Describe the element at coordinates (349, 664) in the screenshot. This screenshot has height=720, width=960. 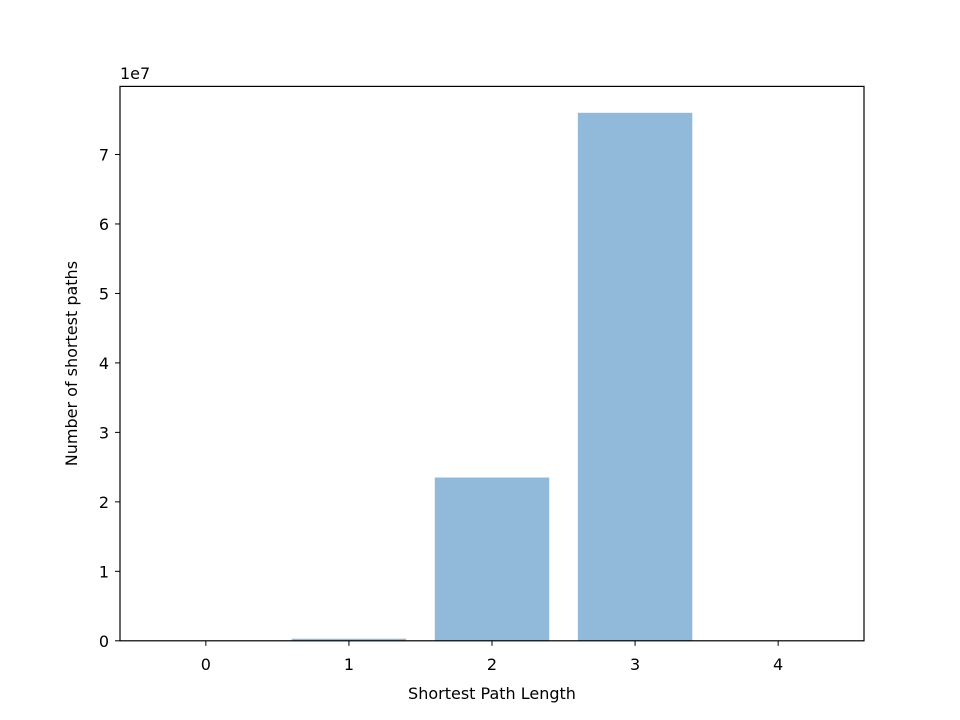
I see `x-tick-label: 1` at that location.